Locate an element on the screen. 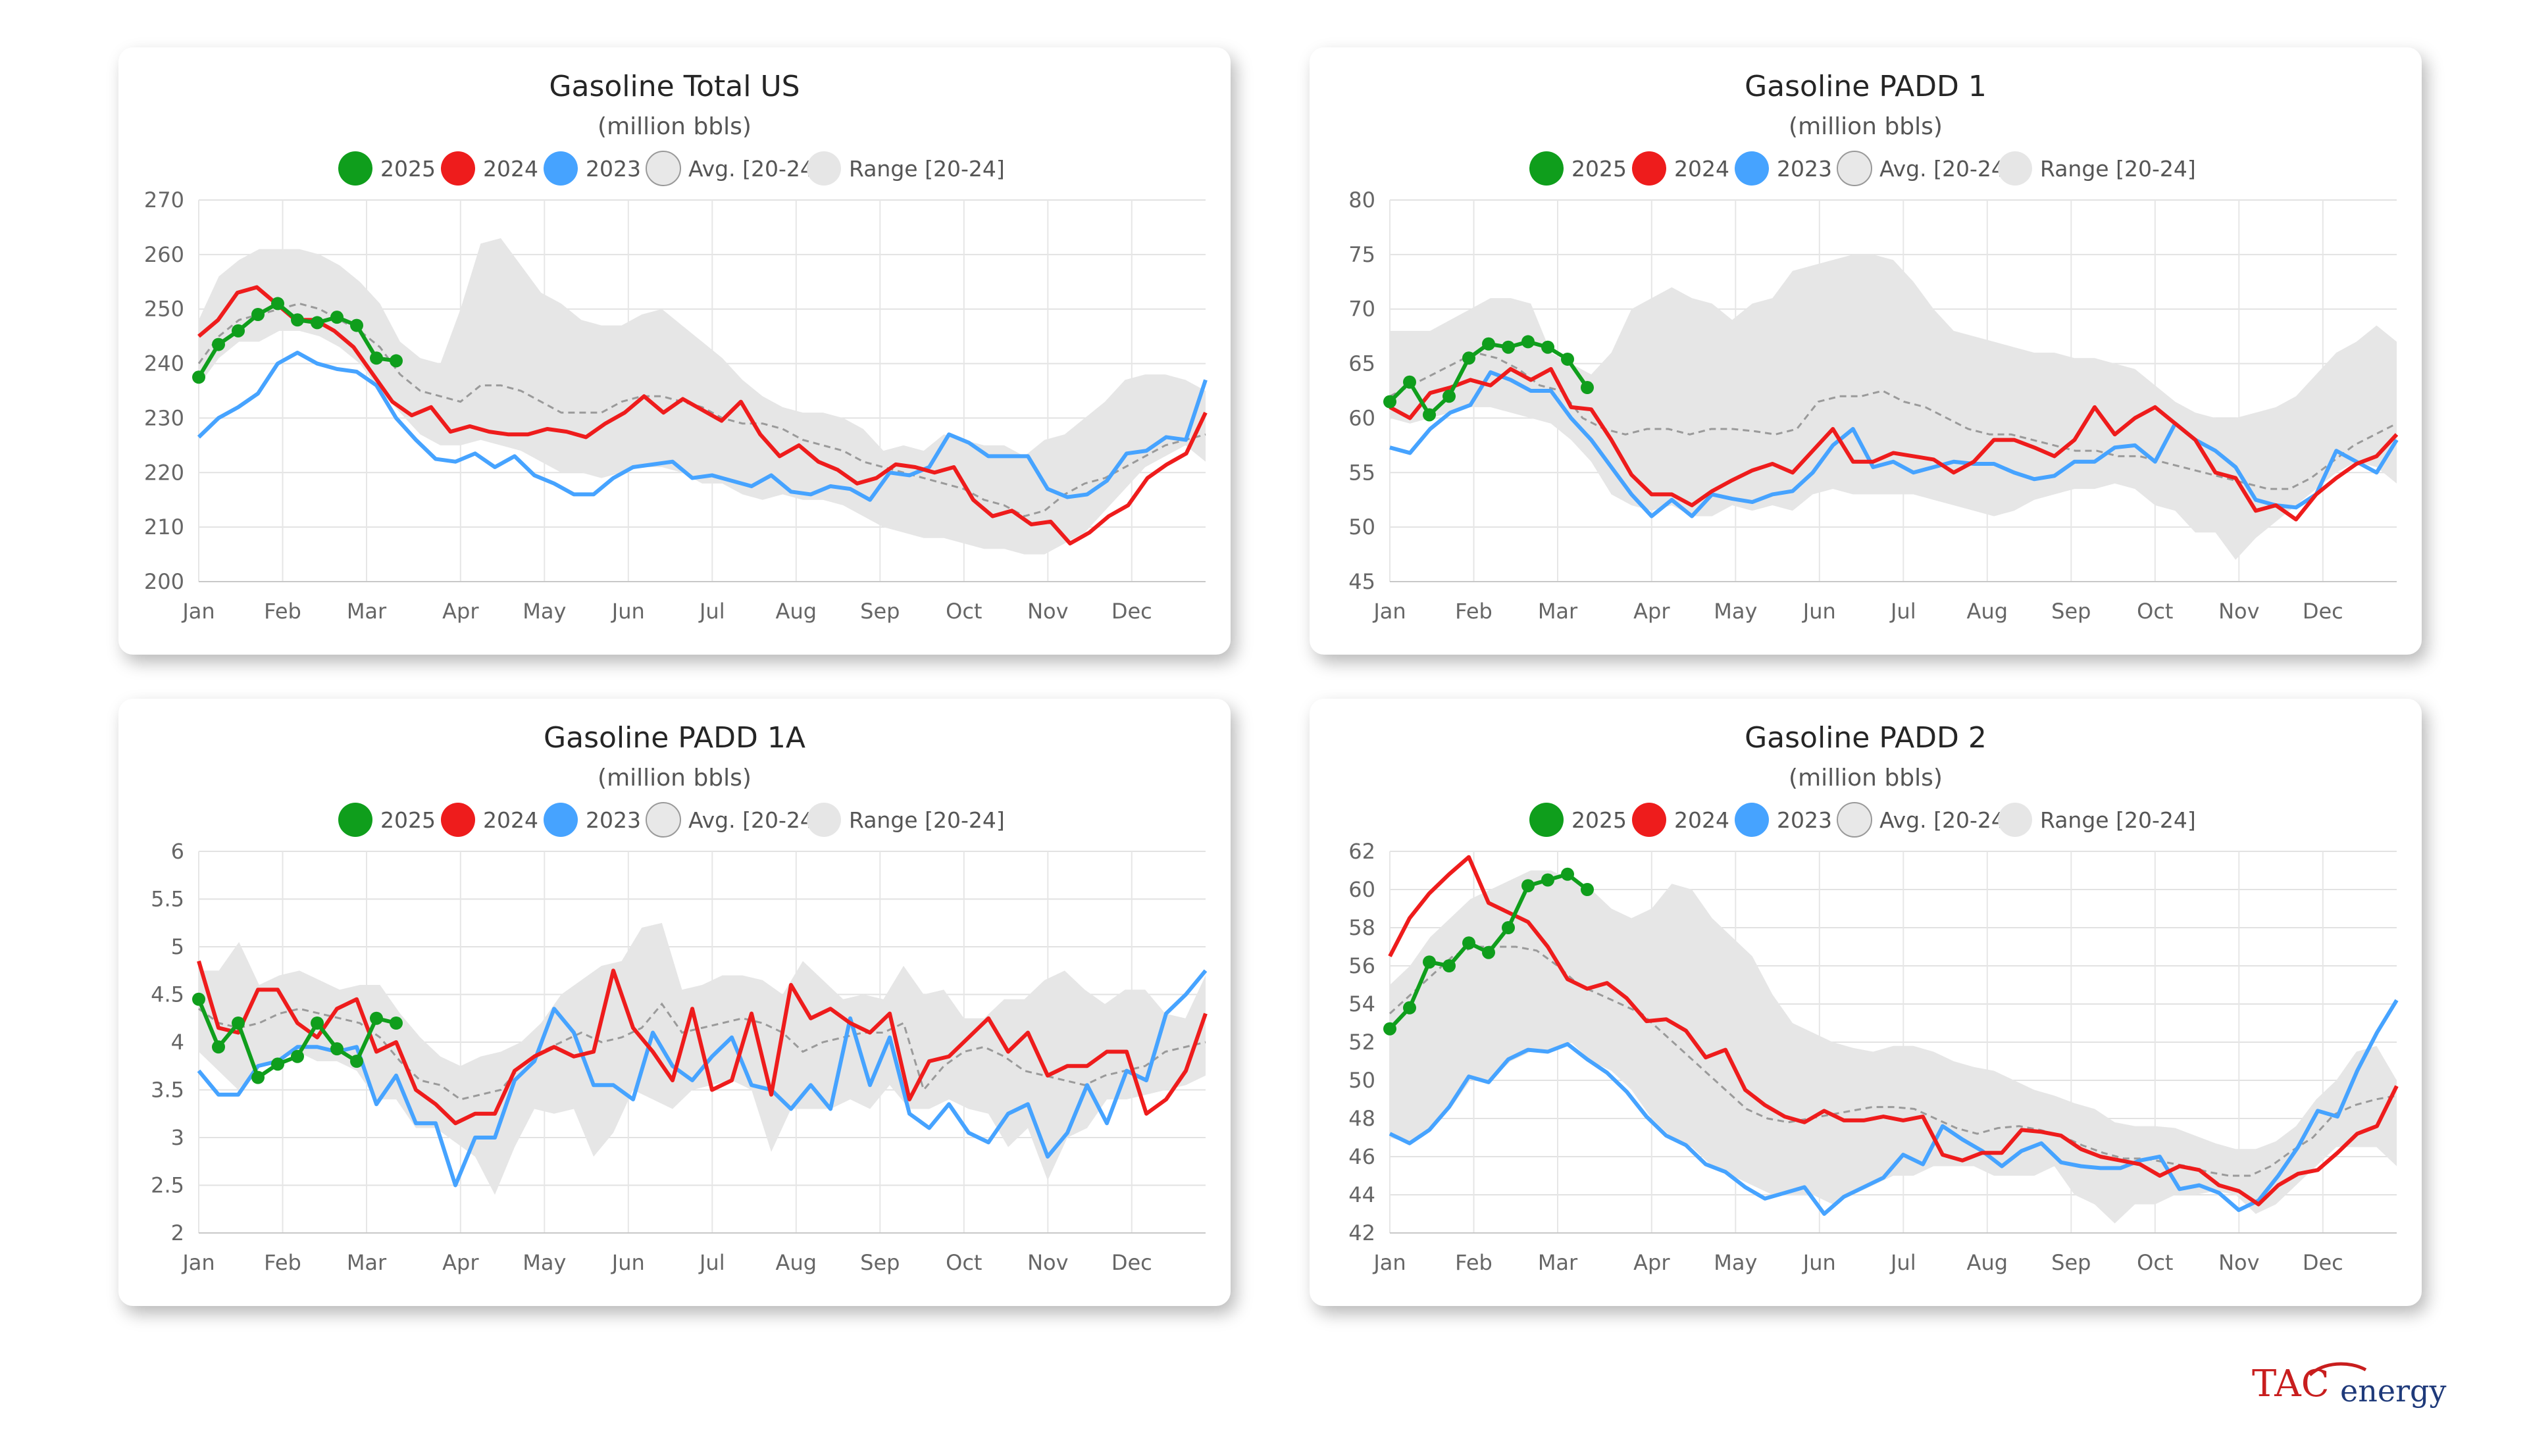 This screenshot has height=1456, width=2527. y-tick-label: 2.5 is located at coordinates (167, 1185).